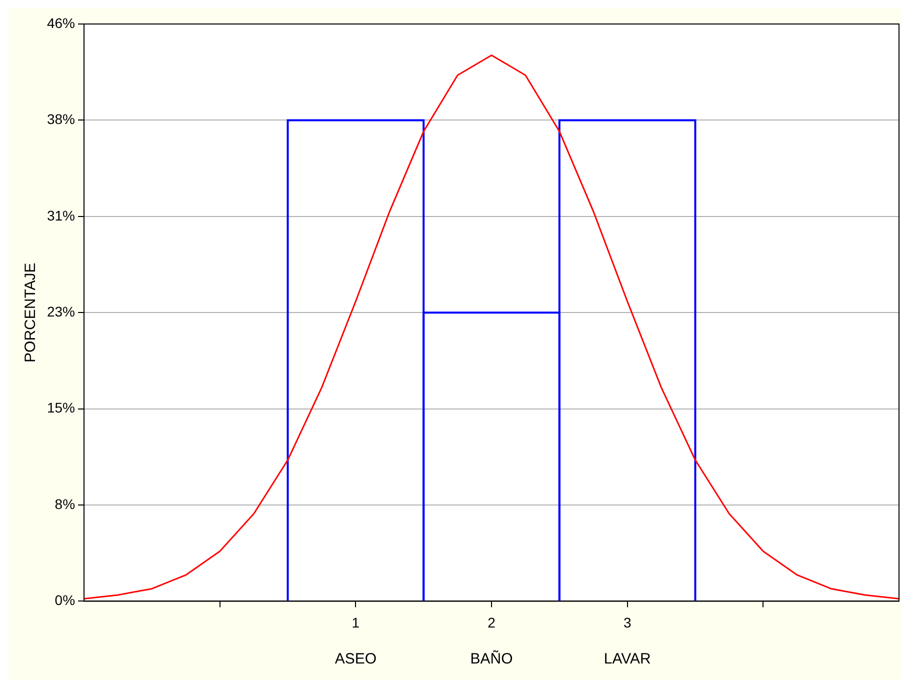  Describe the element at coordinates (61, 119) in the screenshot. I see `y-tick-label: 38%` at that location.